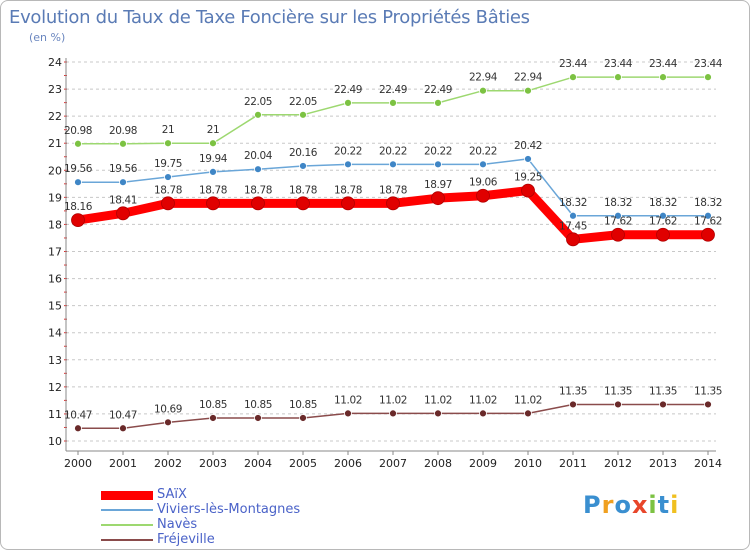  What do you see at coordinates (55, 306) in the screenshot?
I see `y-tick-label: 15` at bounding box center [55, 306].